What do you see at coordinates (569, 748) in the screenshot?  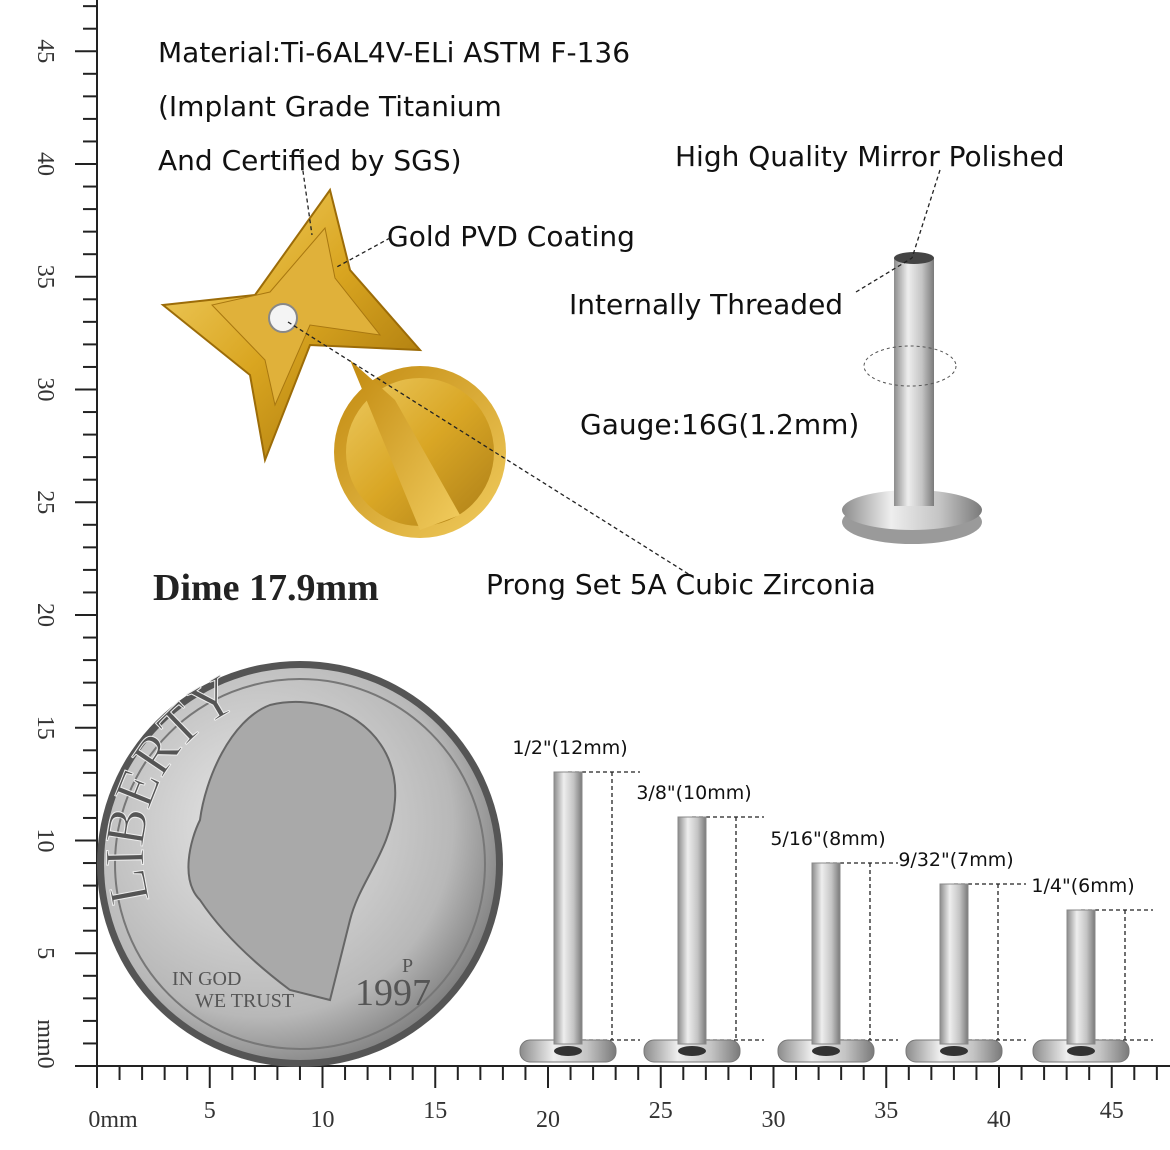 I see `size-label: 1/2"(12mm)` at bounding box center [569, 748].